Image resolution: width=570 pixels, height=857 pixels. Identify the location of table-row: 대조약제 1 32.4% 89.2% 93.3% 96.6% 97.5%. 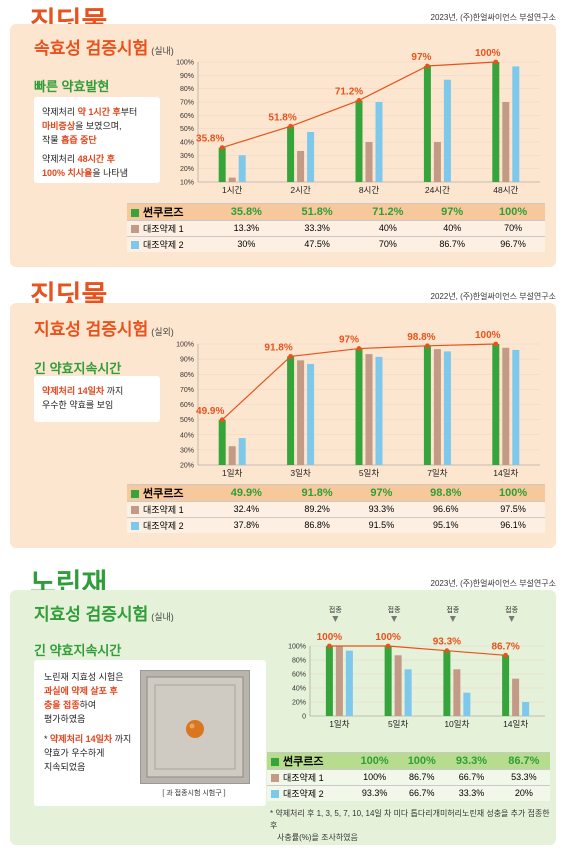
(336, 508).